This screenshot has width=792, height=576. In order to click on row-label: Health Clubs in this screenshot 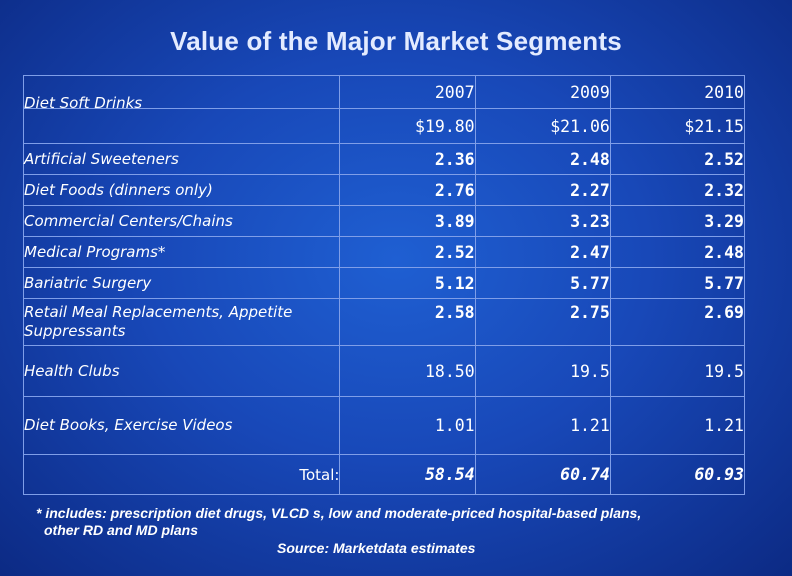, I will do `click(181, 371)`.